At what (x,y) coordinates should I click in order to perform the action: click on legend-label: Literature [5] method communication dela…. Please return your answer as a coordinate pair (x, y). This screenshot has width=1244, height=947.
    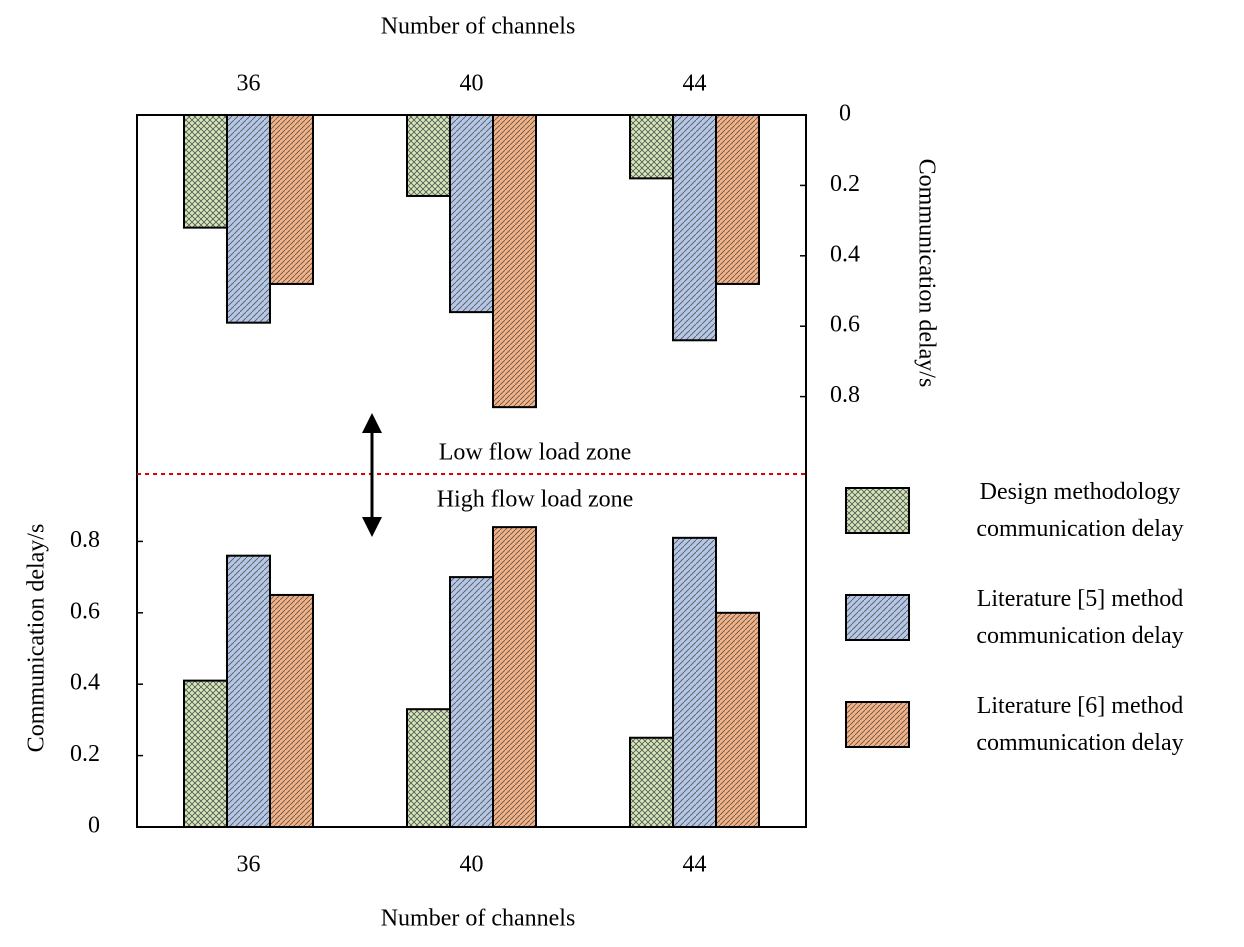
    Looking at the image, I should click on (1080, 617).